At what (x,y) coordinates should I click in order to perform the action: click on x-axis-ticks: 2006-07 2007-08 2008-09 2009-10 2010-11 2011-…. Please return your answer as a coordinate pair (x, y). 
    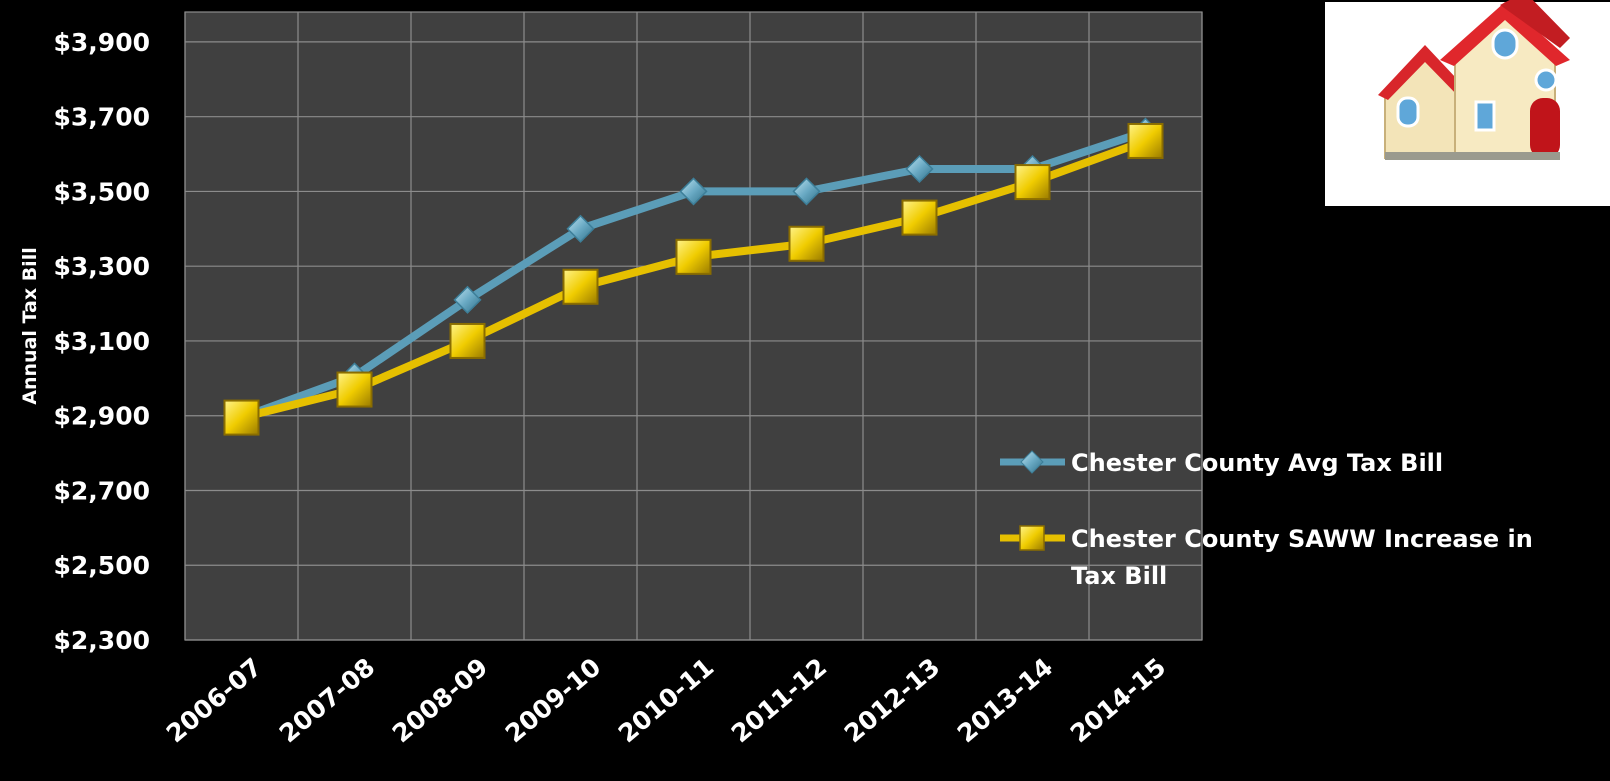
    Looking at the image, I should click on (666, 700).